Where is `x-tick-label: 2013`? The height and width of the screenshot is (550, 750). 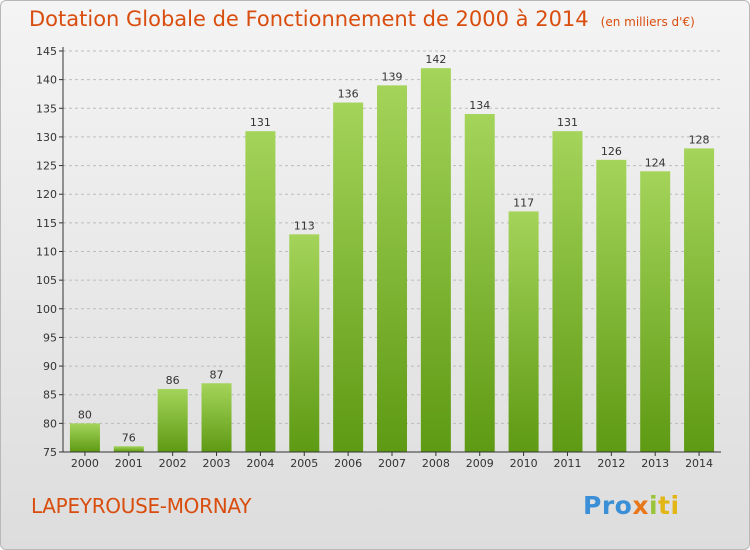 x-tick-label: 2013 is located at coordinates (655, 463).